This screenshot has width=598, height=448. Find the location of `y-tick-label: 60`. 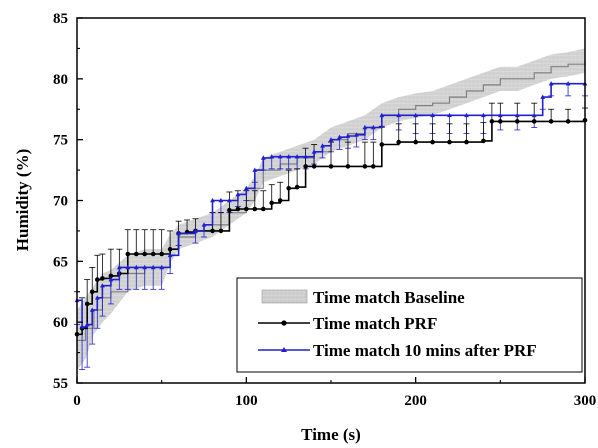

y-tick-label: 60 is located at coordinates (60, 323).